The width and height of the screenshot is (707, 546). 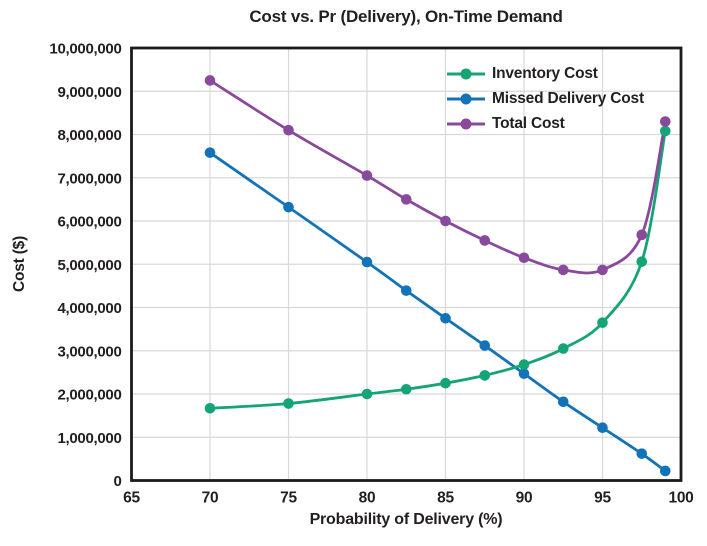 I want to click on legend-item-inventory-cost: Inventory Cost, so click(x=545, y=74).